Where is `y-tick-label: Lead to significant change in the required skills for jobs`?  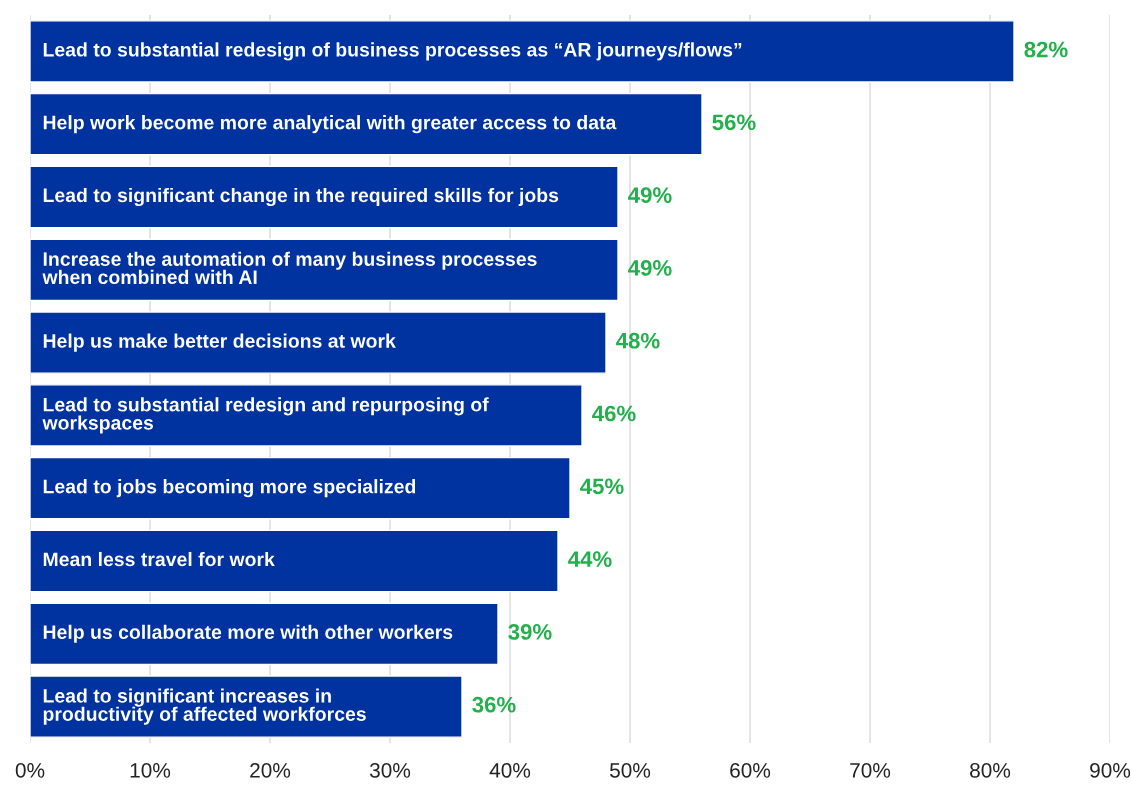
y-tick-label: Lead to significant change in the required skills for jobs is located at coordinates (301, 197).